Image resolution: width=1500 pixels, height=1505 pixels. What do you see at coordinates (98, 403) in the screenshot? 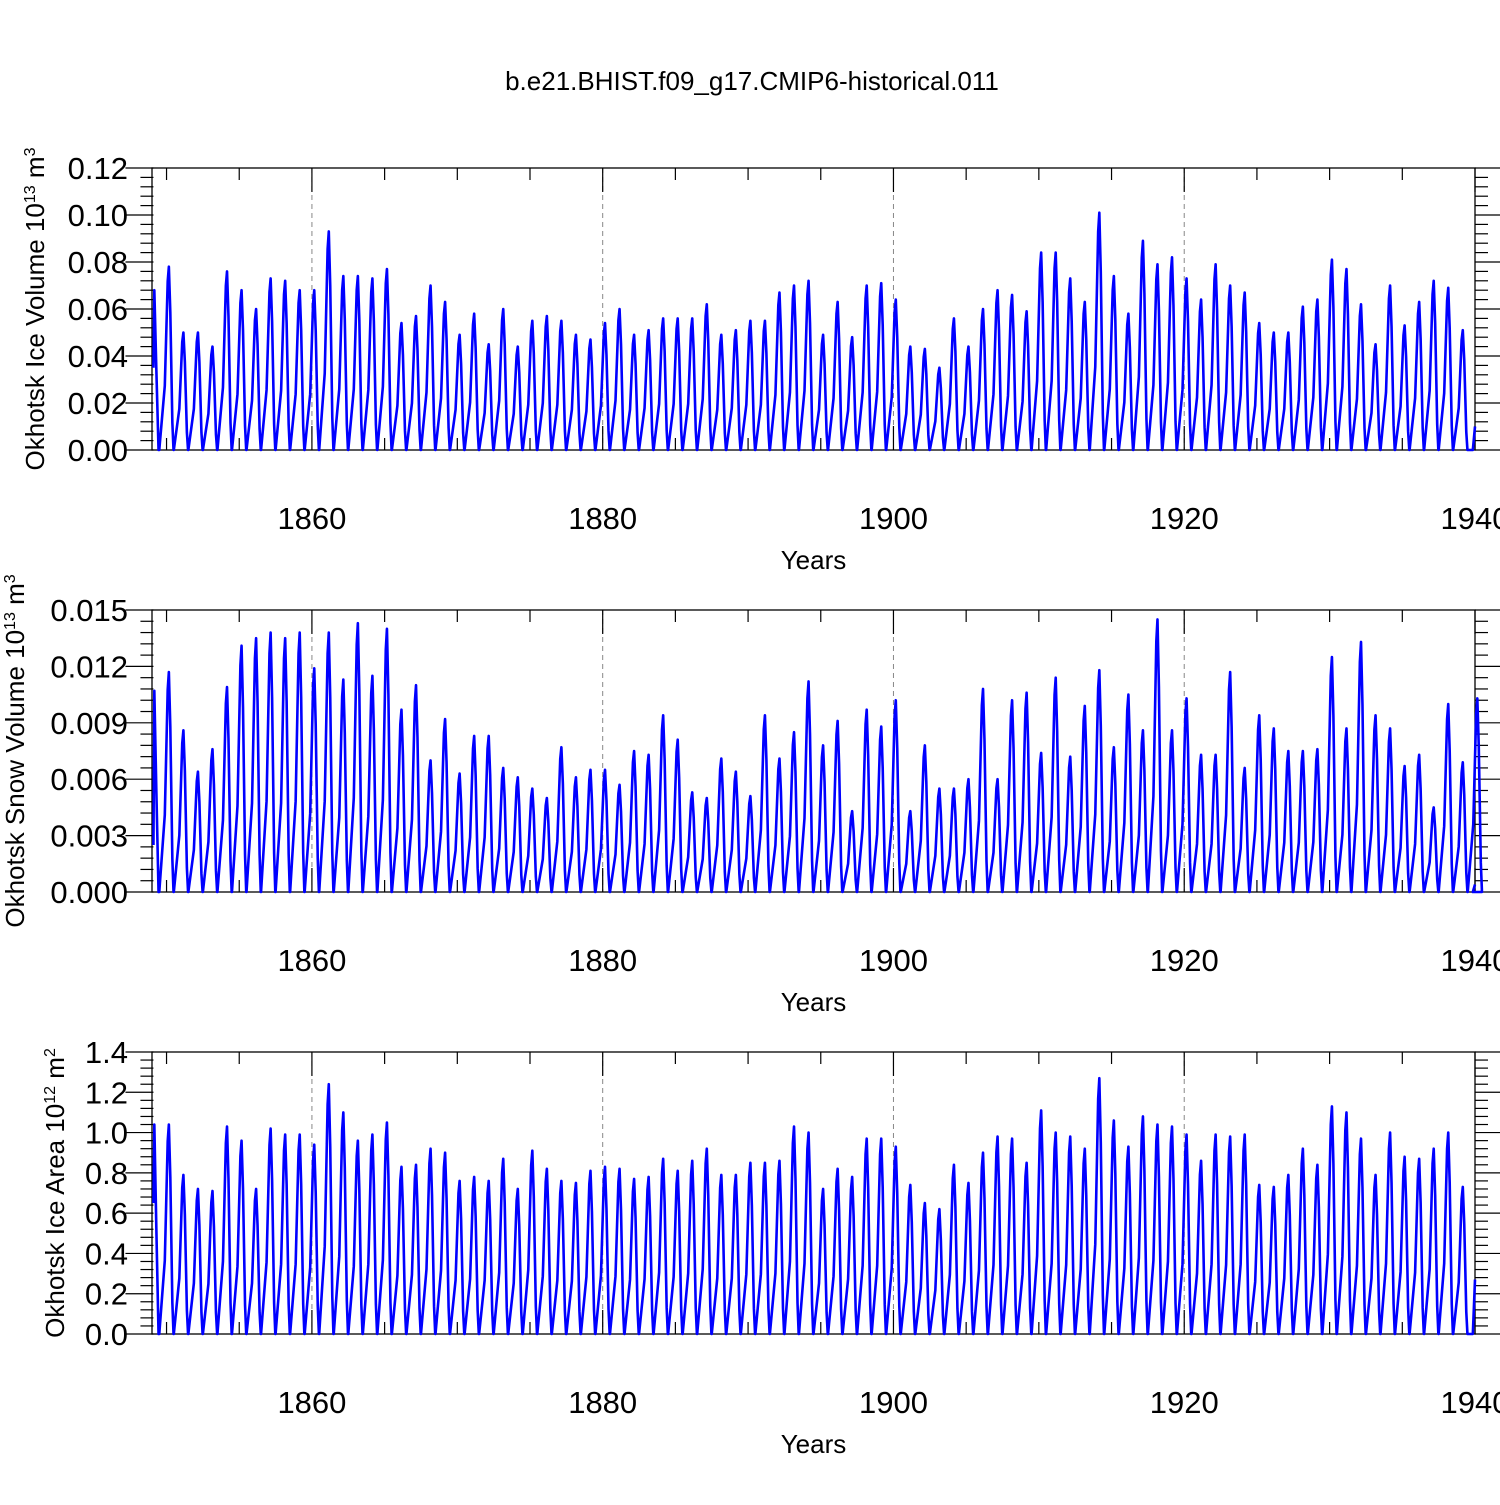
I see `y-tick-label: 0.02` at bounding box center [98, 403].